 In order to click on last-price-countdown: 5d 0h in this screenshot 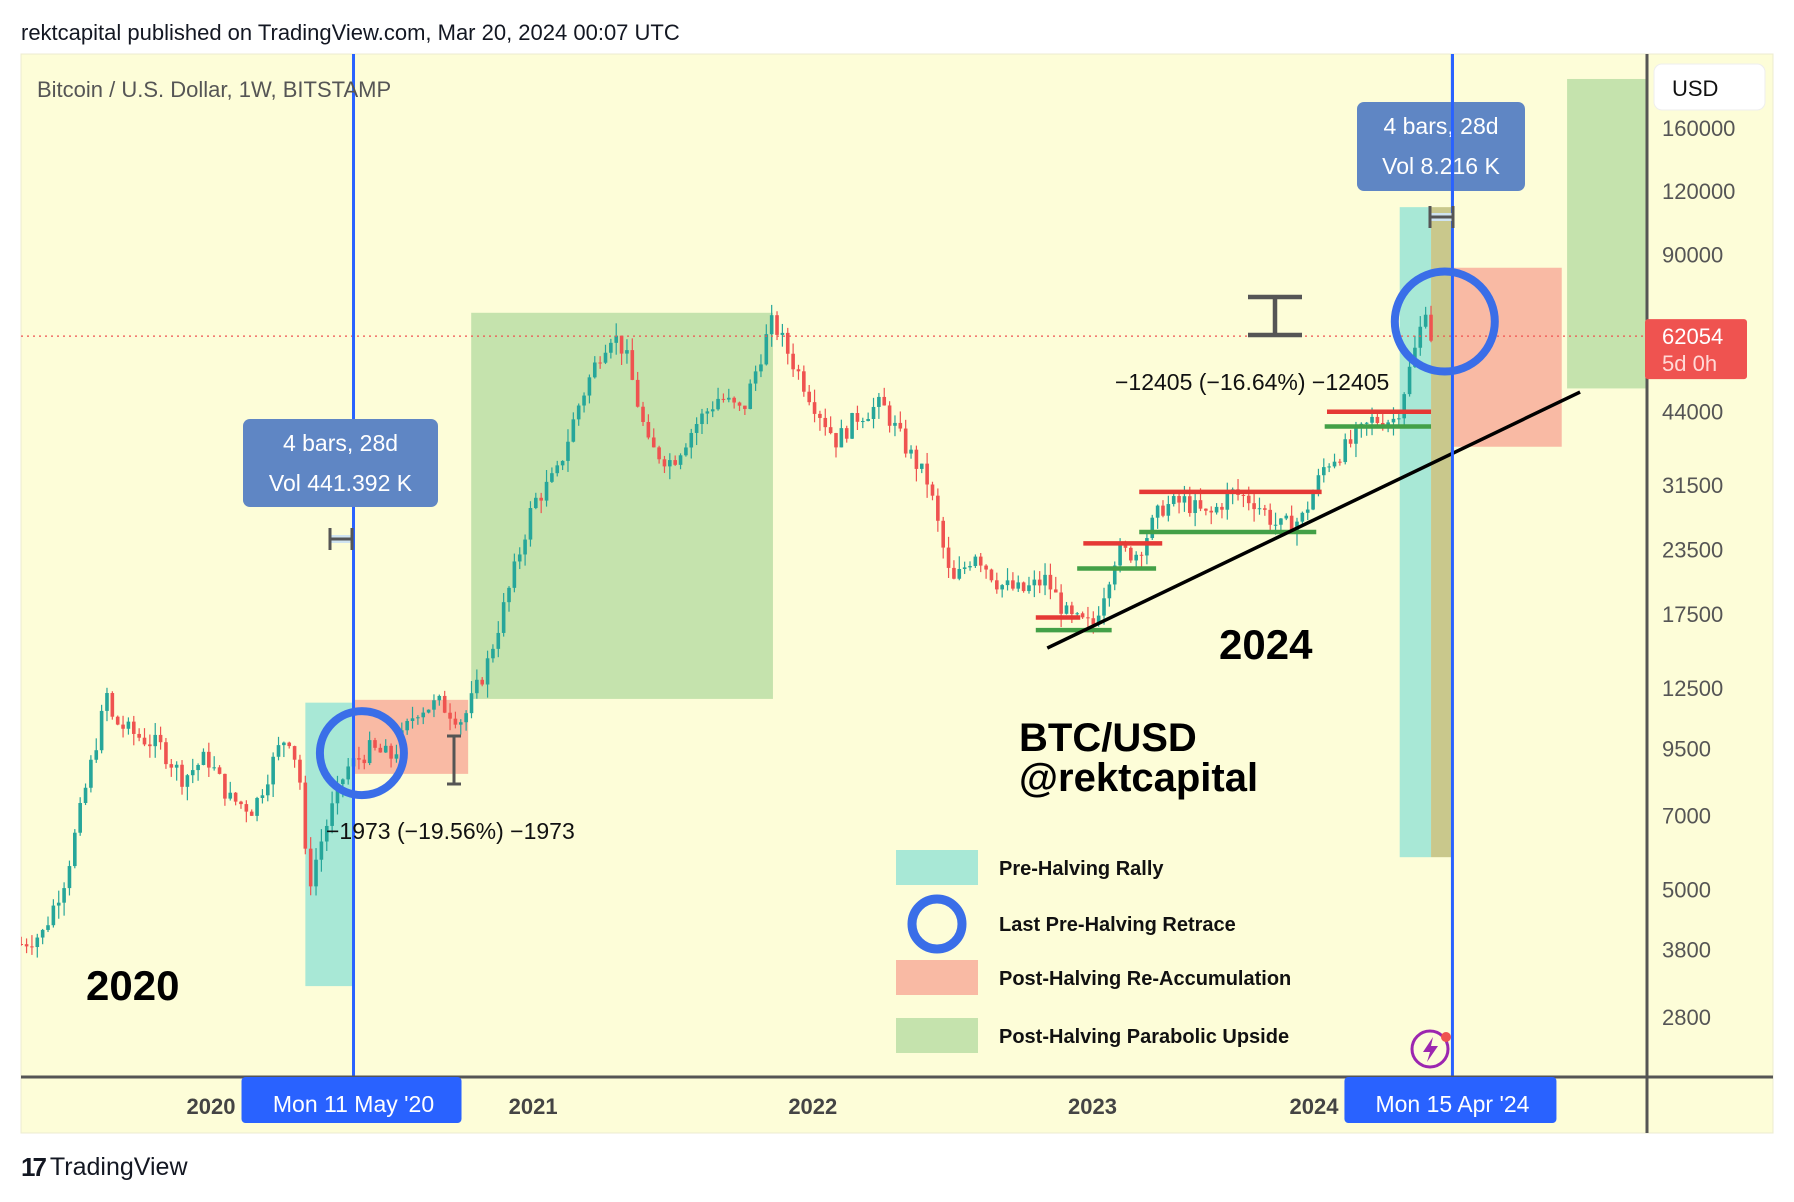, I will do `click(1689, 363)`.